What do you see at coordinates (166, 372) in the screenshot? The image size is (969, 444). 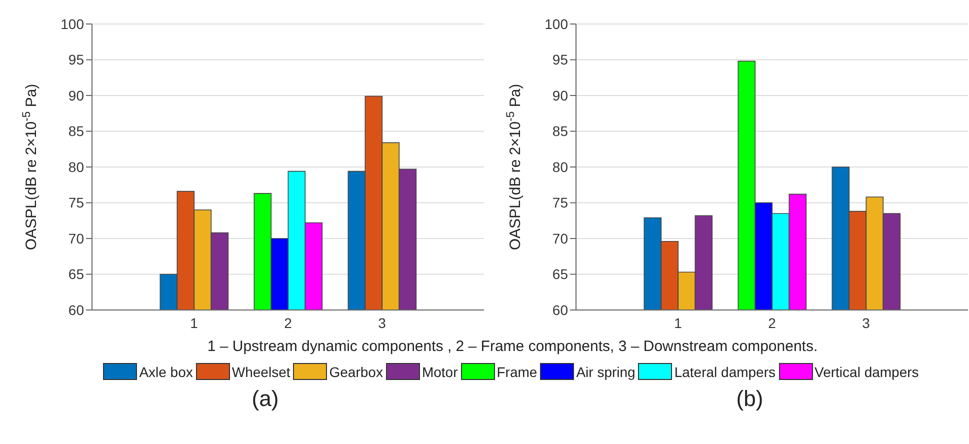 I see `legend-label: Axle box` at bounding box center [166, 372].